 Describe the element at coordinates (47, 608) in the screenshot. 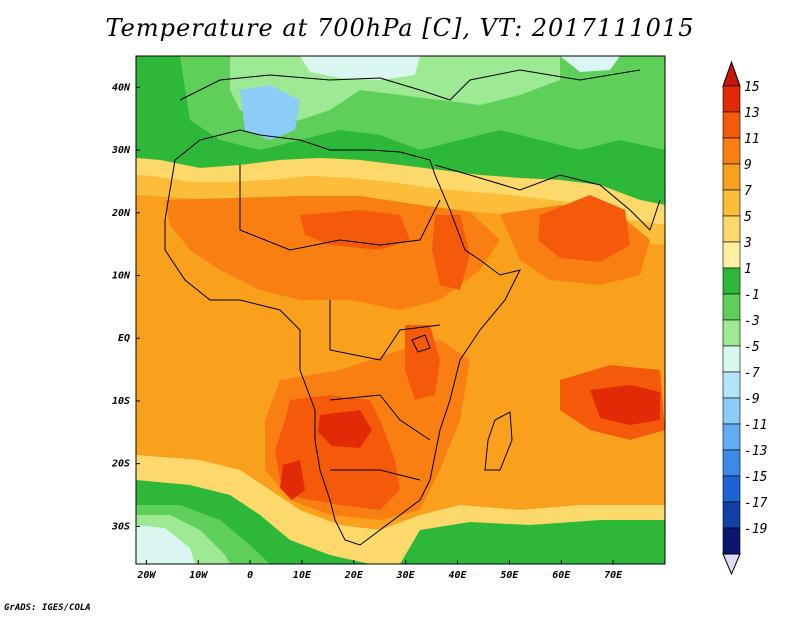

I see `credit-text: GrADS: IGES/COLA` at that location.